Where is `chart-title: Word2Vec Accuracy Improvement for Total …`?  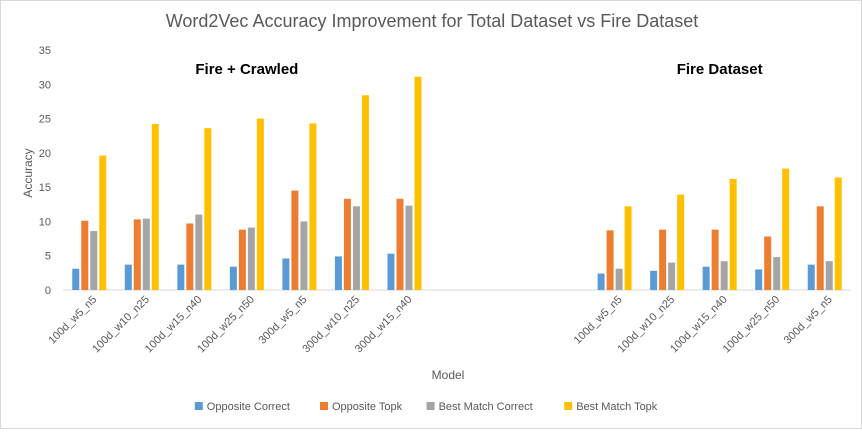 chart-title: Word2Vec Accuracy Improvement for Total … is located at coordinates (432, 21).